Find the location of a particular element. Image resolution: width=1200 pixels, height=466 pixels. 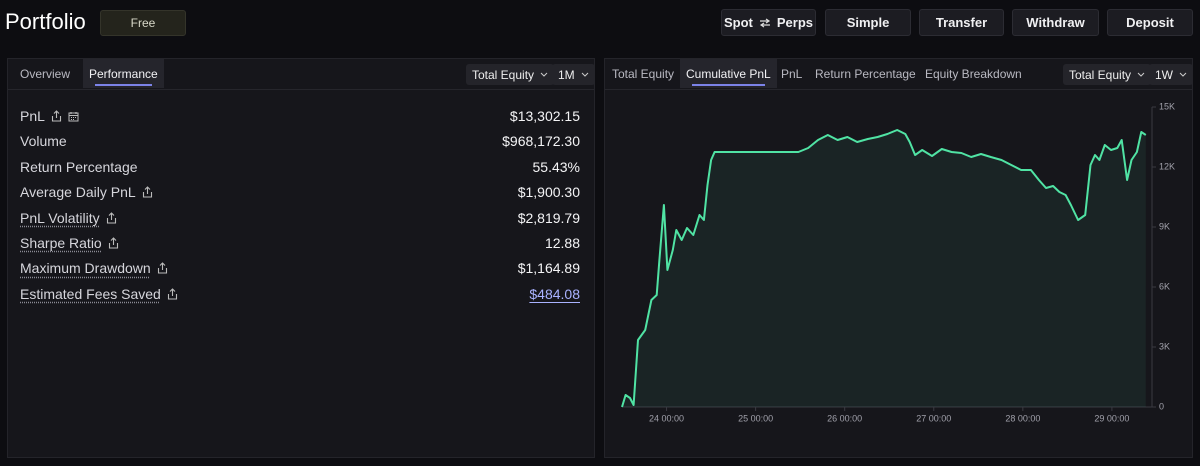

dropdown: 1W is located at coordinates (1171, 74).